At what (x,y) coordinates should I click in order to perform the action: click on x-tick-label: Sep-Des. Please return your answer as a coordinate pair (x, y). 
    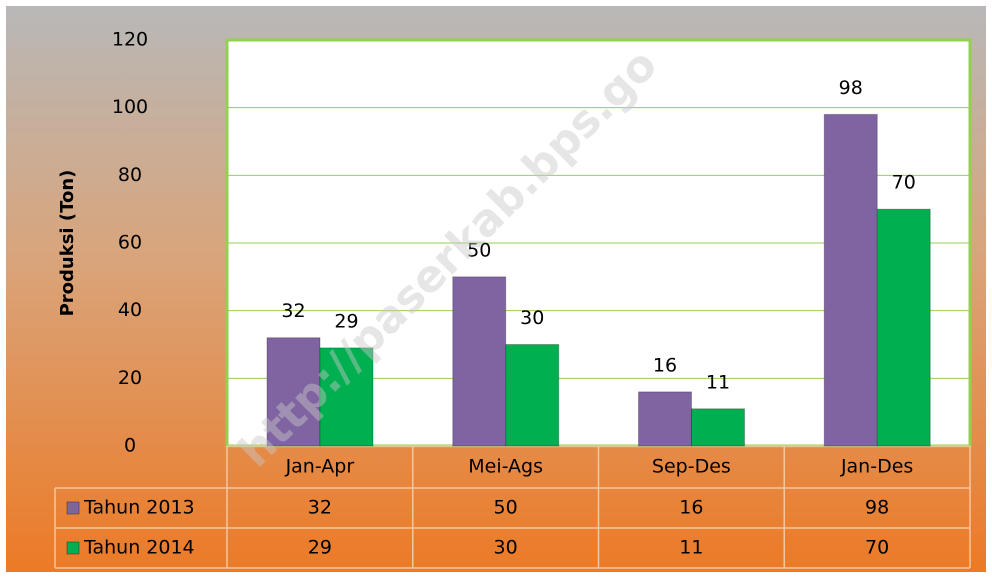
    Looking at the image, I should click on (691, 467).